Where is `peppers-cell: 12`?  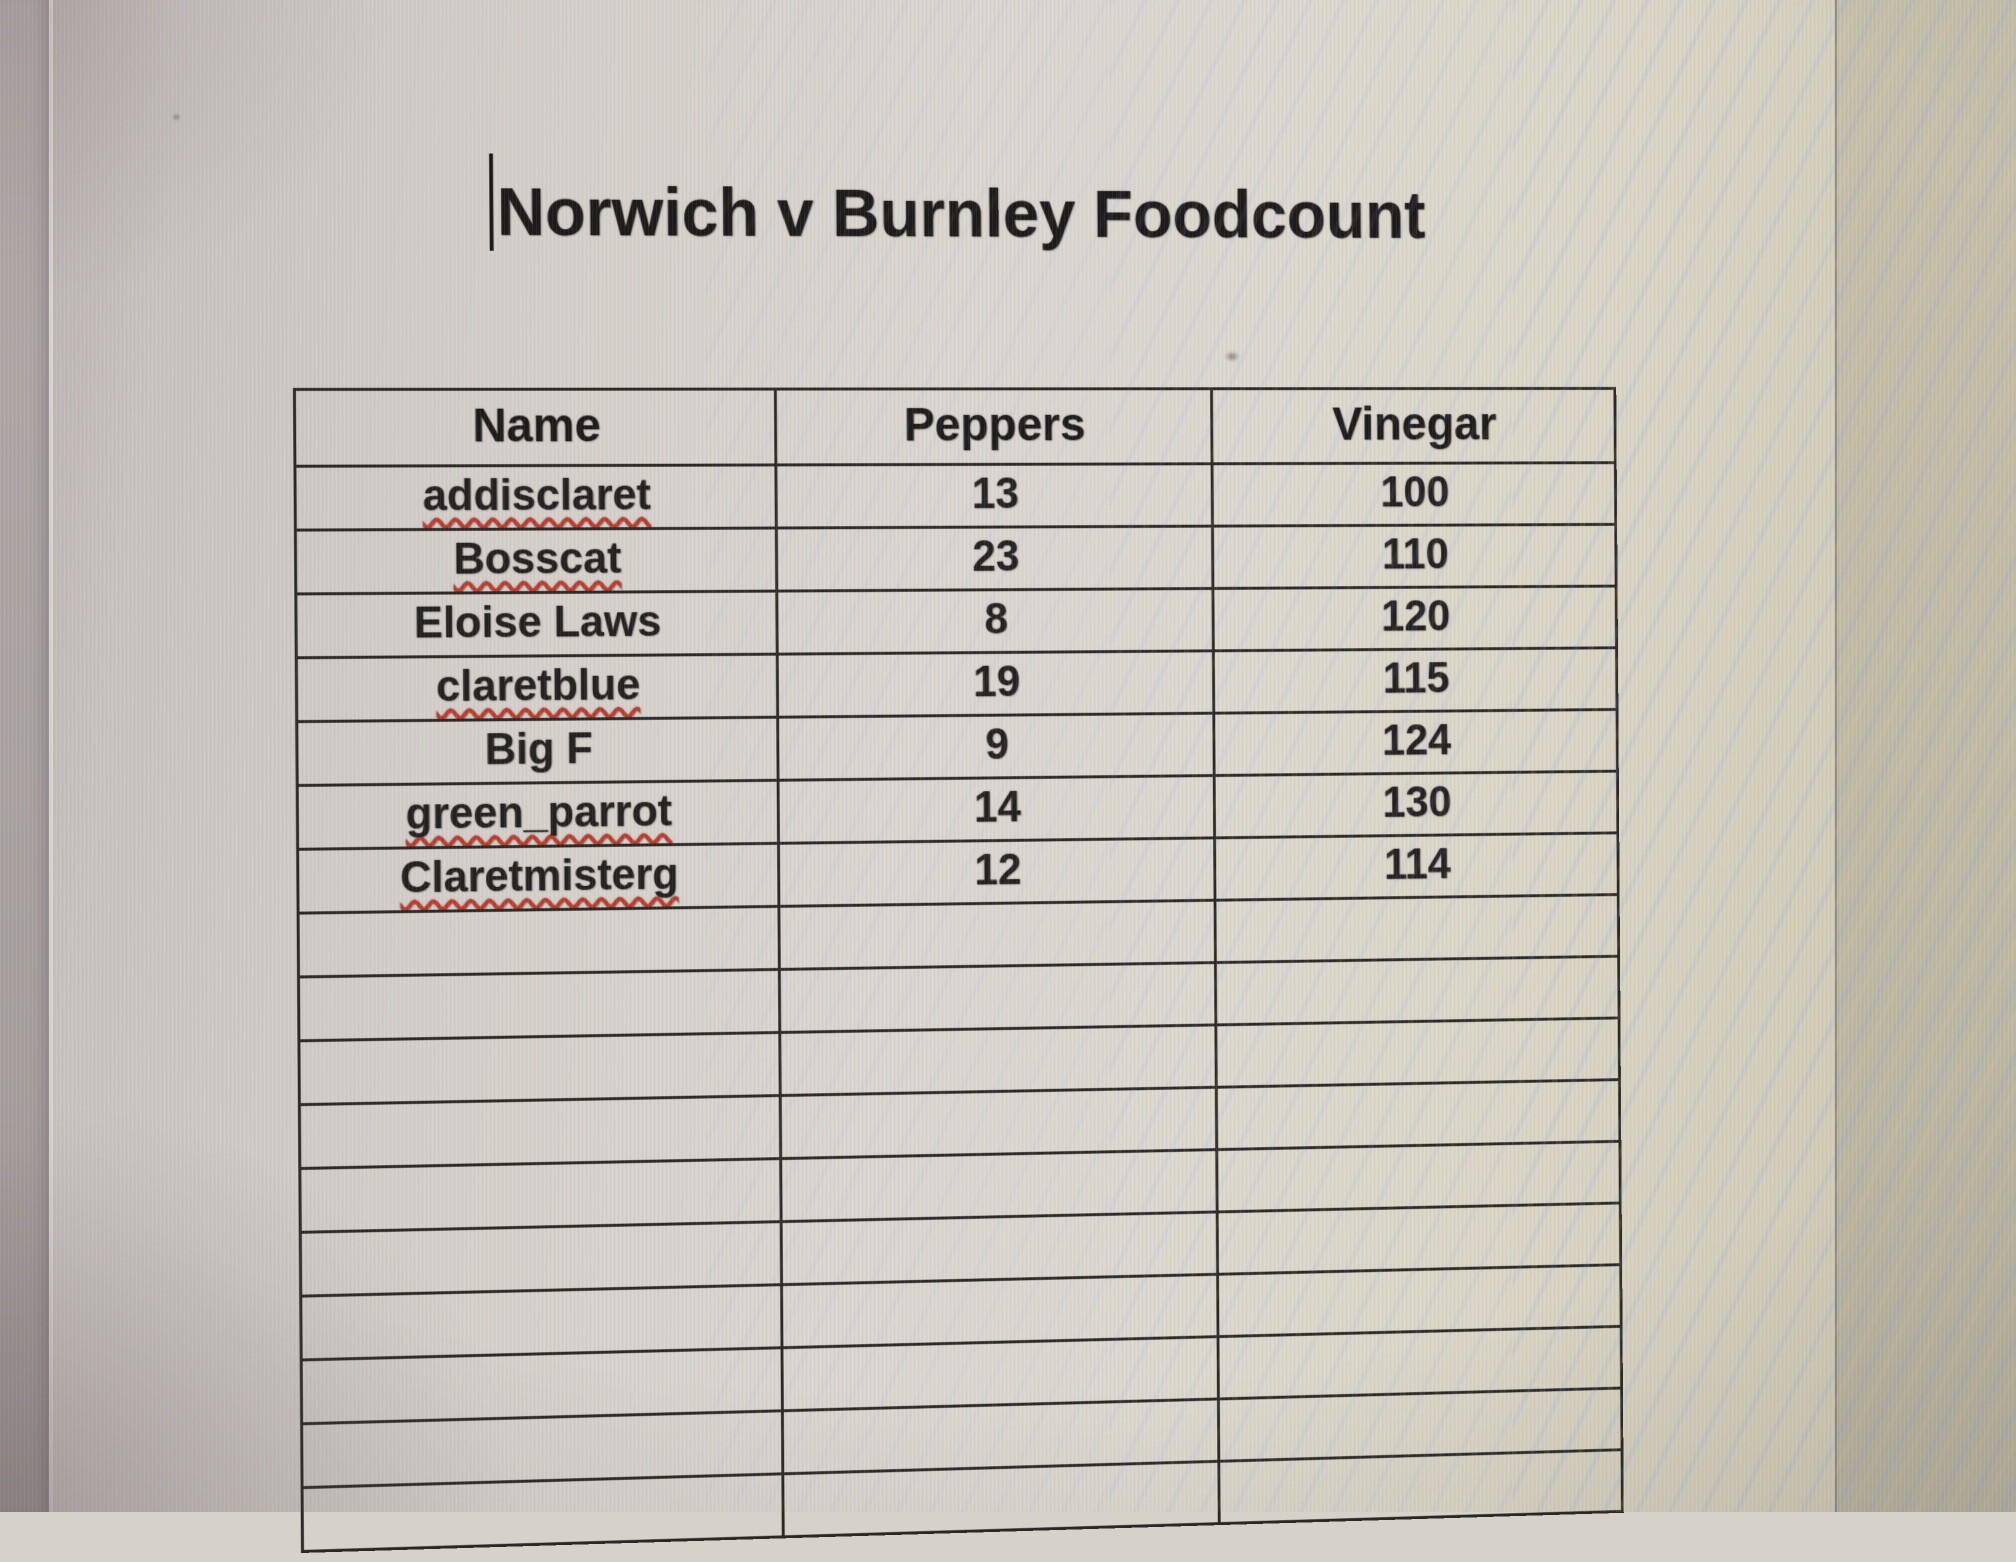
peppers-cell: 12 is located at coordinates (996, 872).